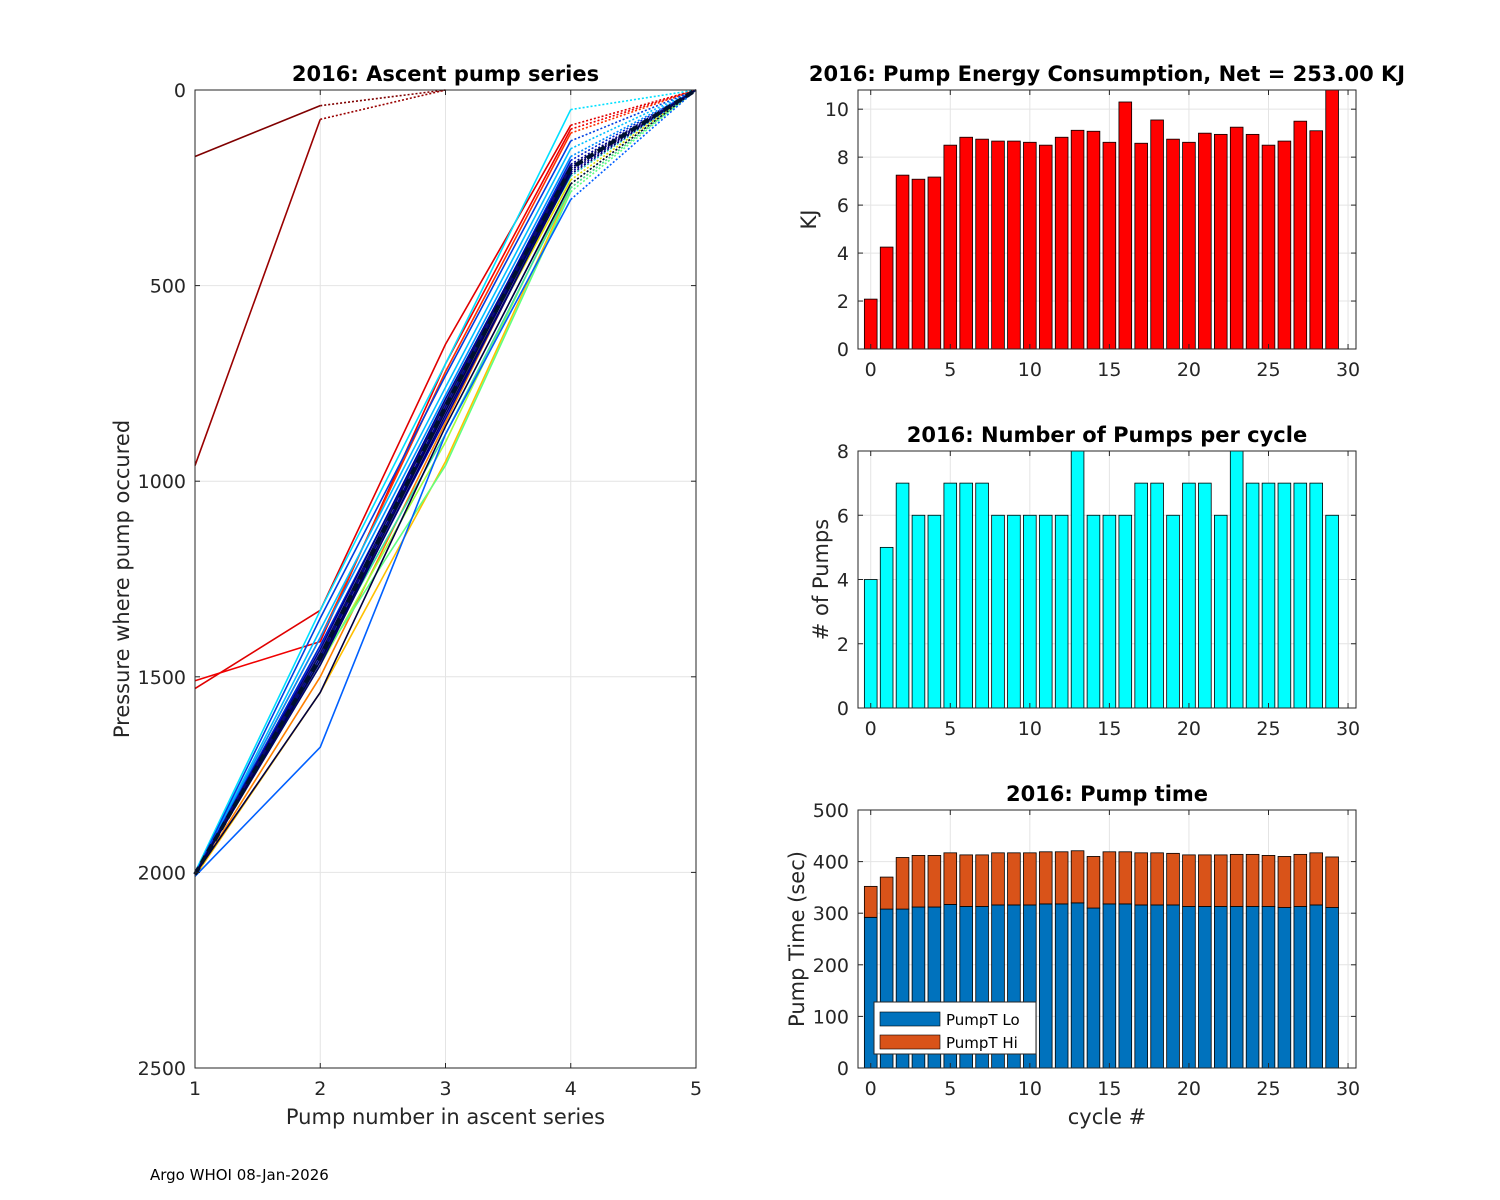  Describe the element at coordinates (831, 914) in the screenshot. I see `y-tick-label: 300` at that location.